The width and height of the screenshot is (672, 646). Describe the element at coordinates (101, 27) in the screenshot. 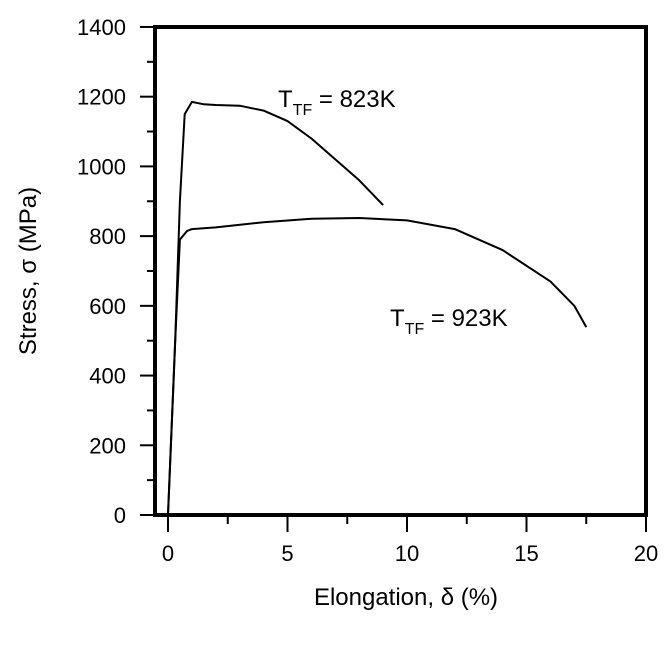

I see `y-tick-label: 1400` at that location.